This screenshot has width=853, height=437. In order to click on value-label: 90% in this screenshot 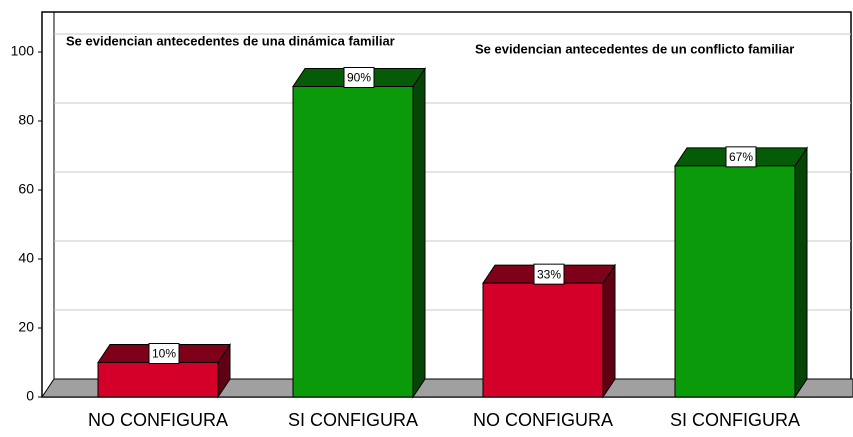, I will do `click(359, 78)`.